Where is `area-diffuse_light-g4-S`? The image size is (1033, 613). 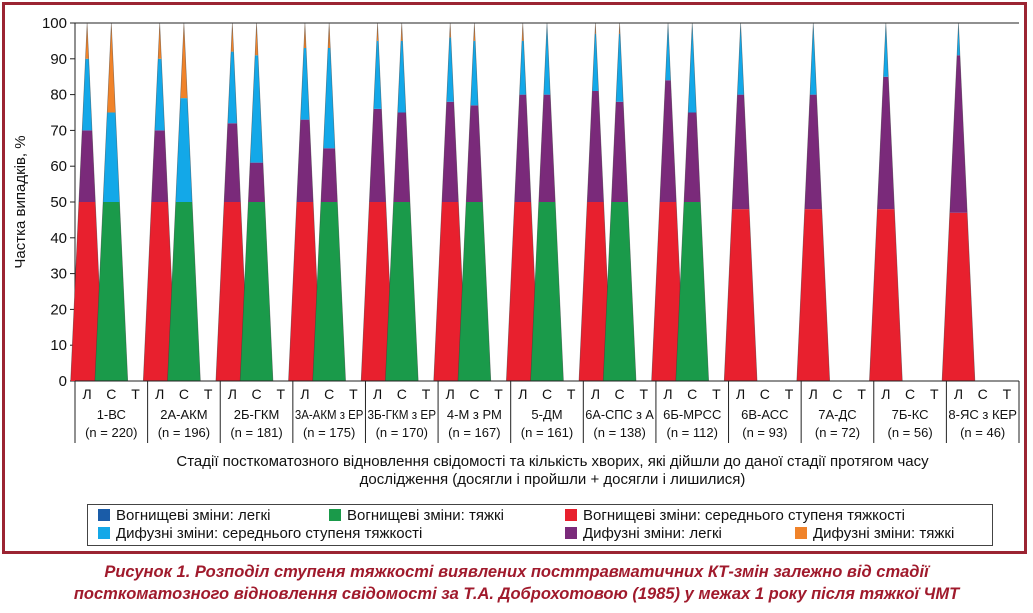
area-diffuse_light-g4-S is located at coordinates (329, 175).